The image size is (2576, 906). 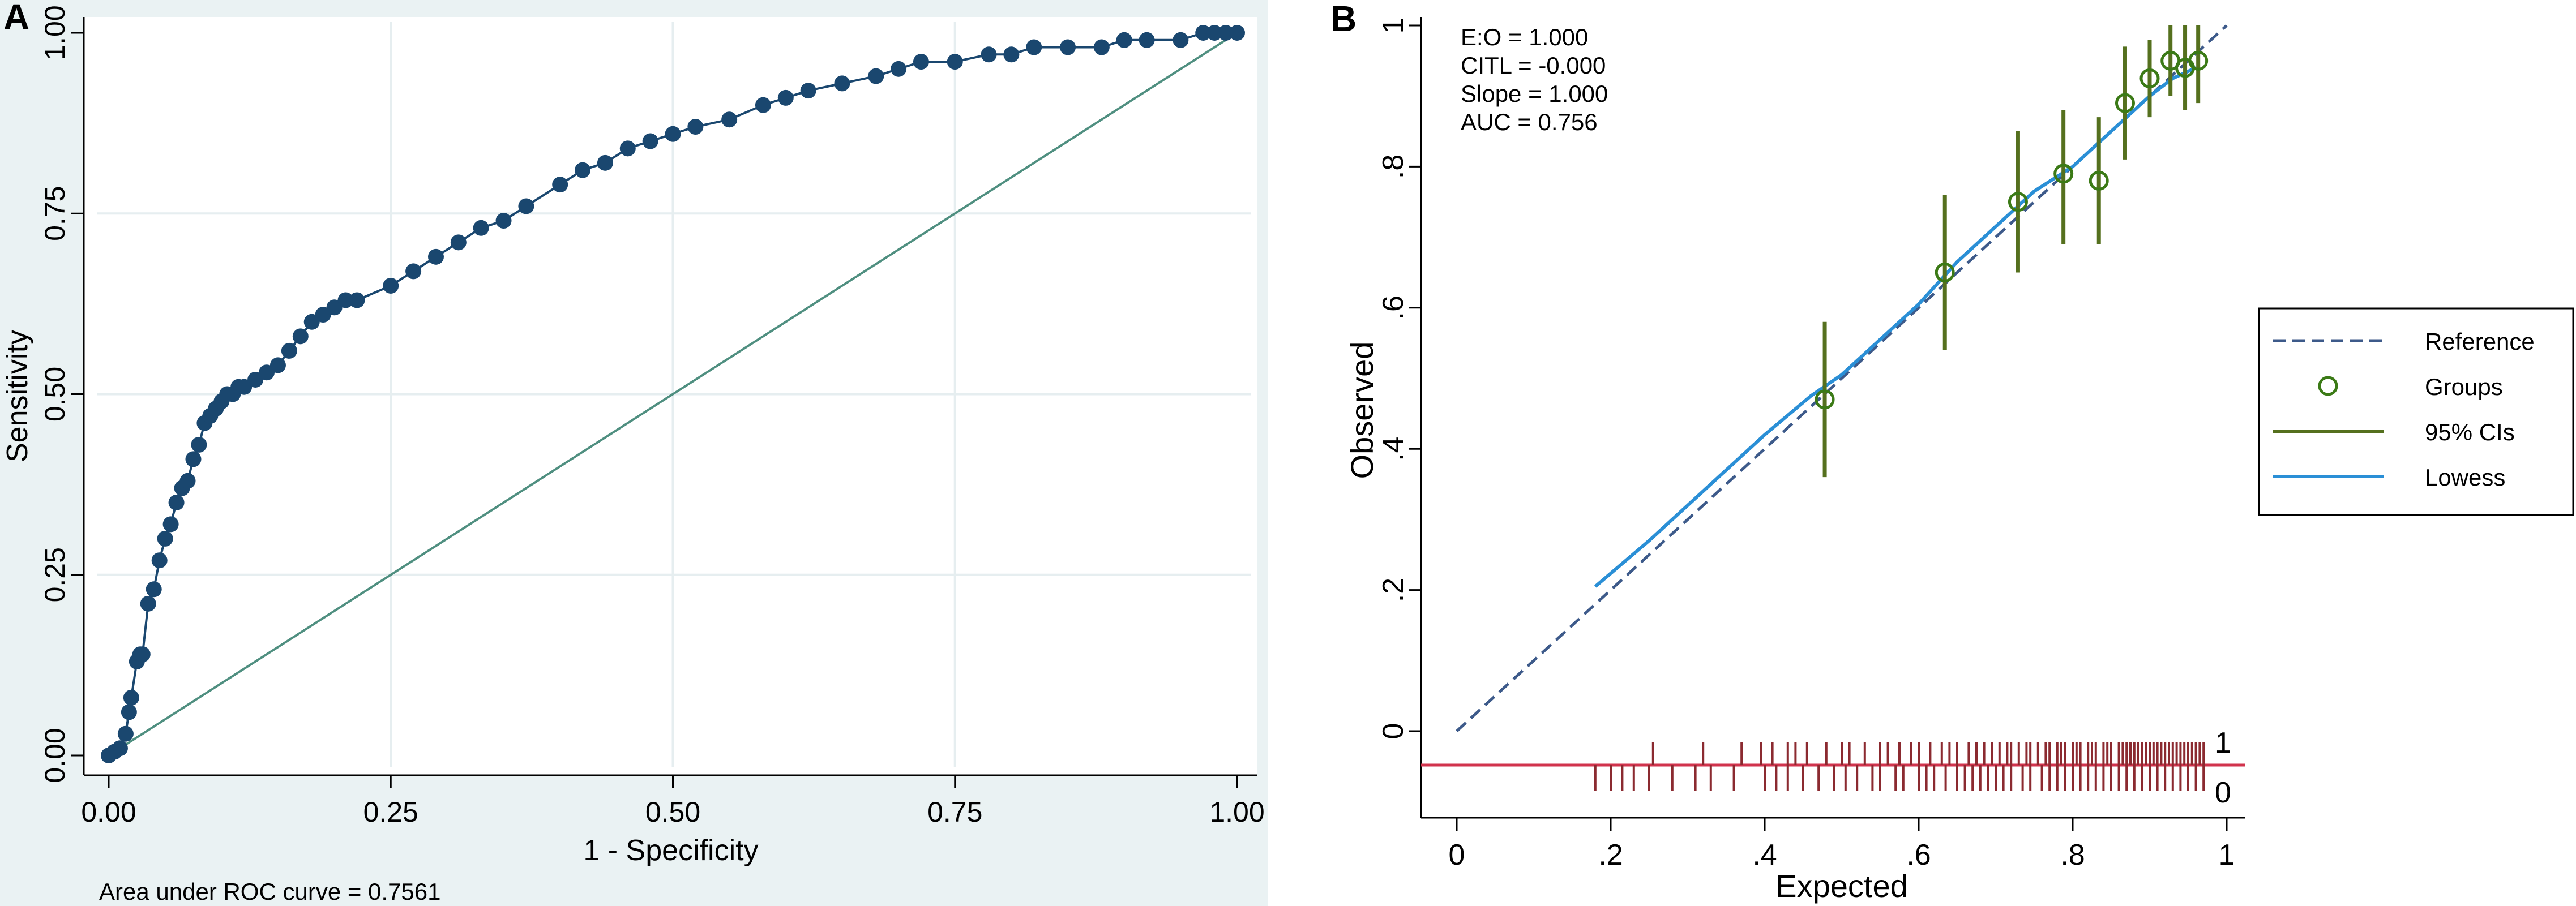 What do you see at coordinates (55, 213) in the screenshot?
I see `roc-y-tick-label: 0.75` at bounding box center [55, 213].